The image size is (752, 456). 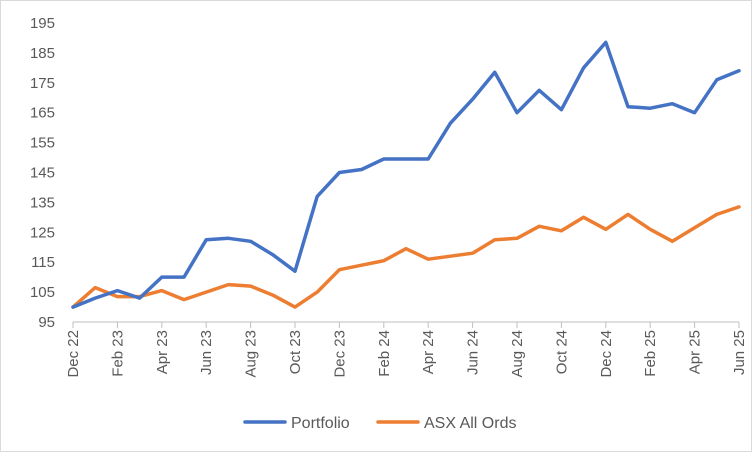 I want to click on y-tick-label: 155, so click(x=42, y=143).